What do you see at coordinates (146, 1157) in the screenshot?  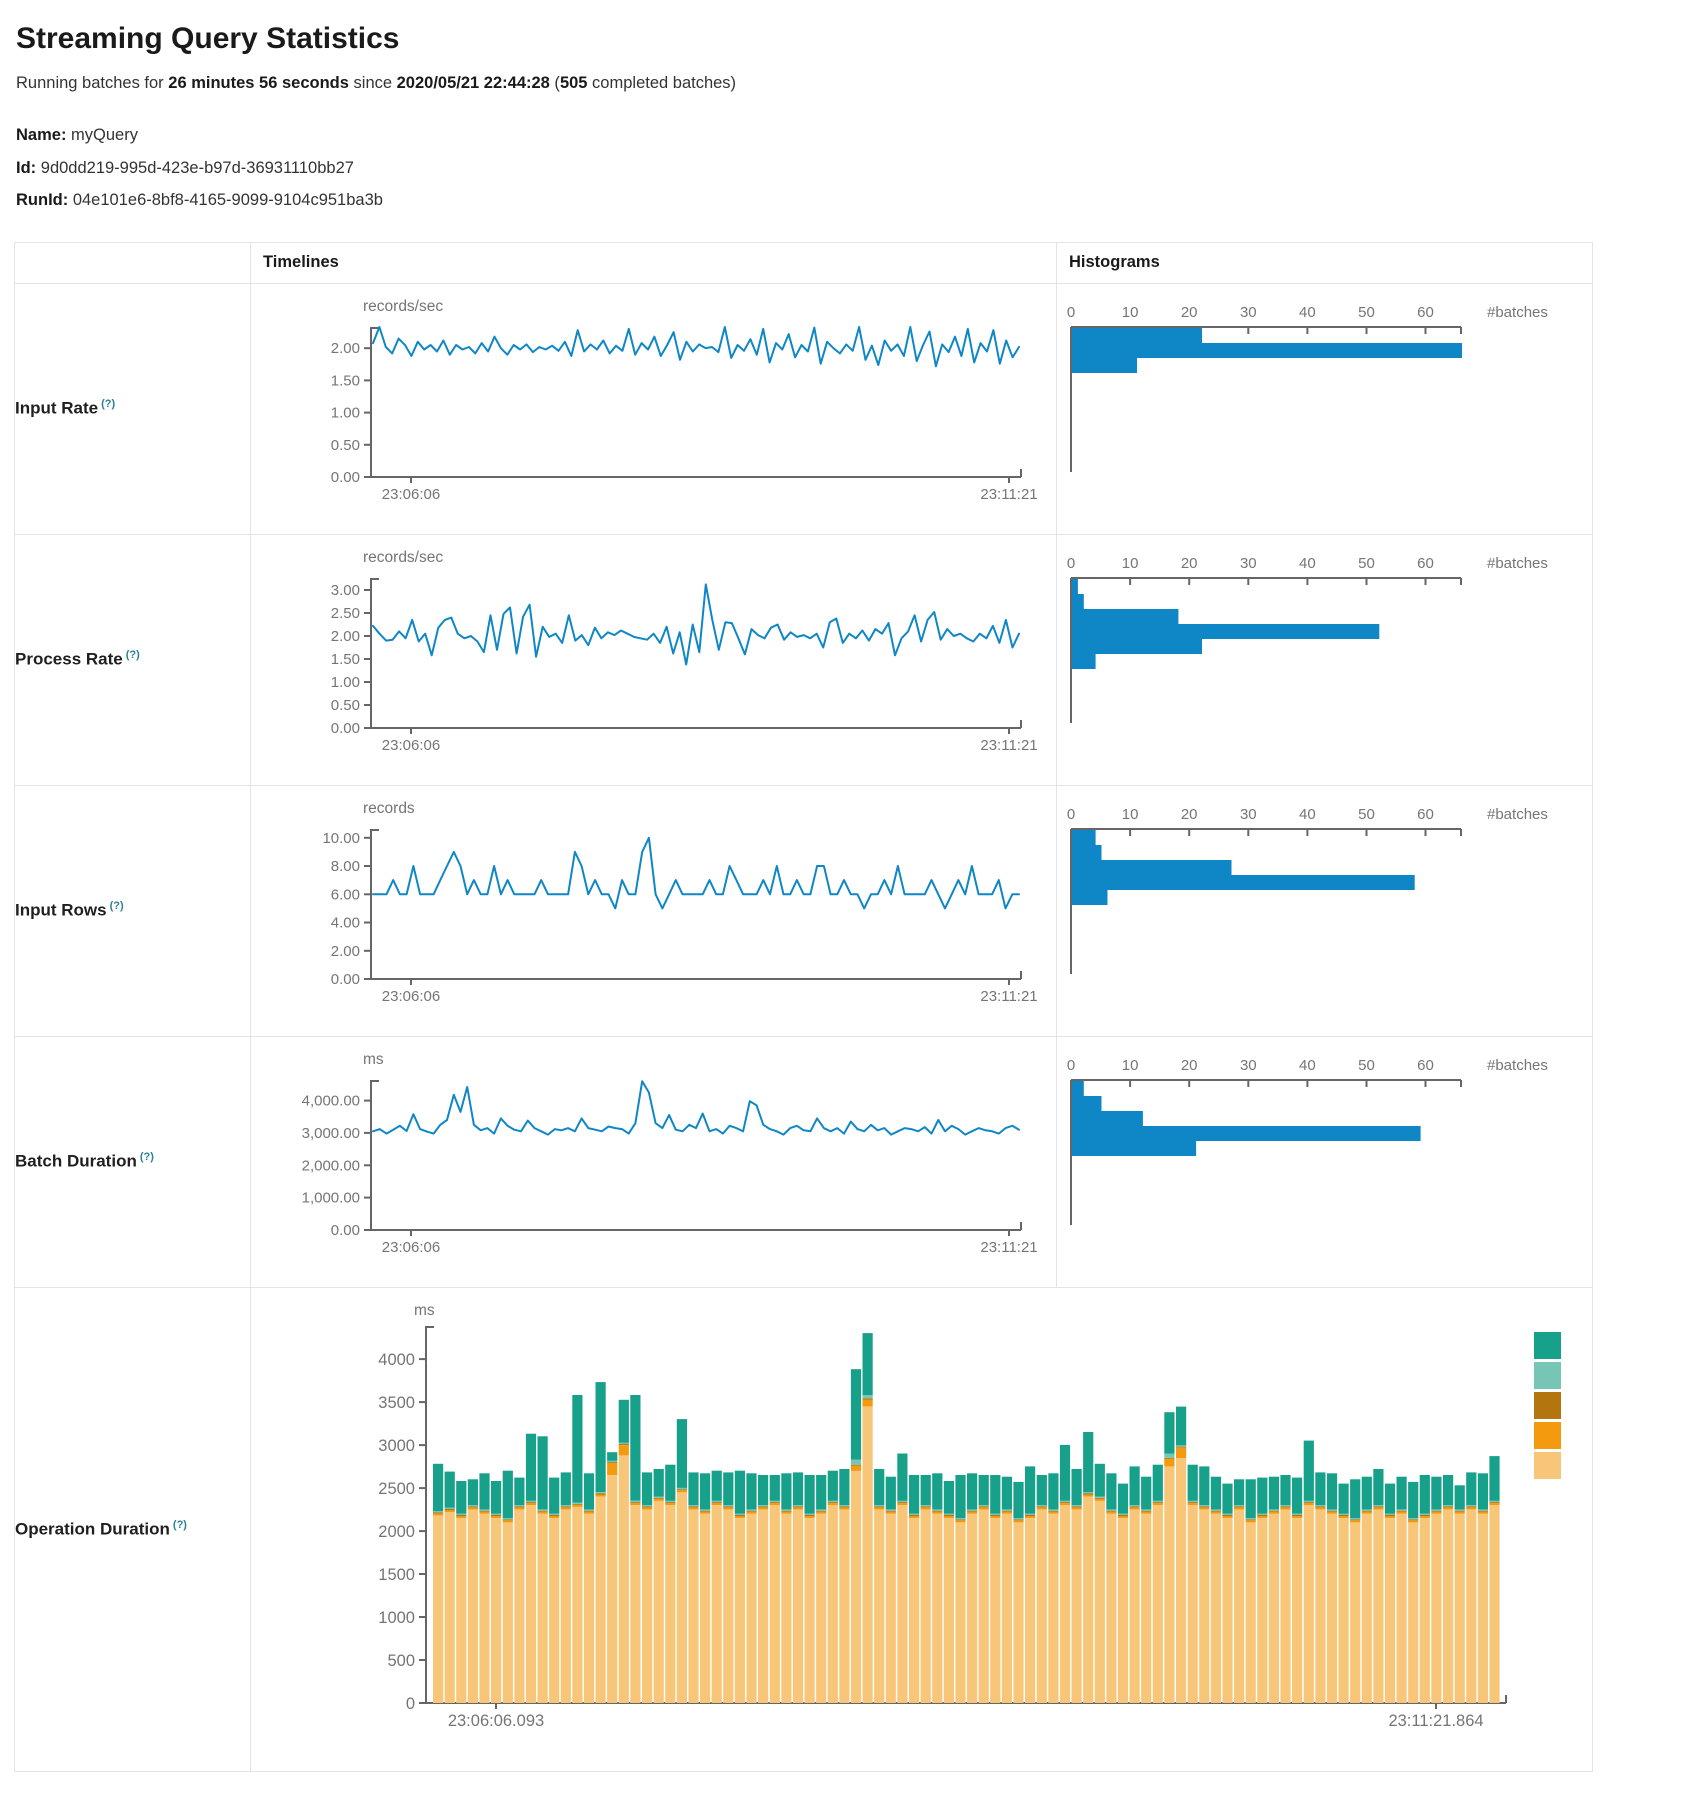 I see `batch-duration-help-icon: (?)` at bounding box center [146, 1157].